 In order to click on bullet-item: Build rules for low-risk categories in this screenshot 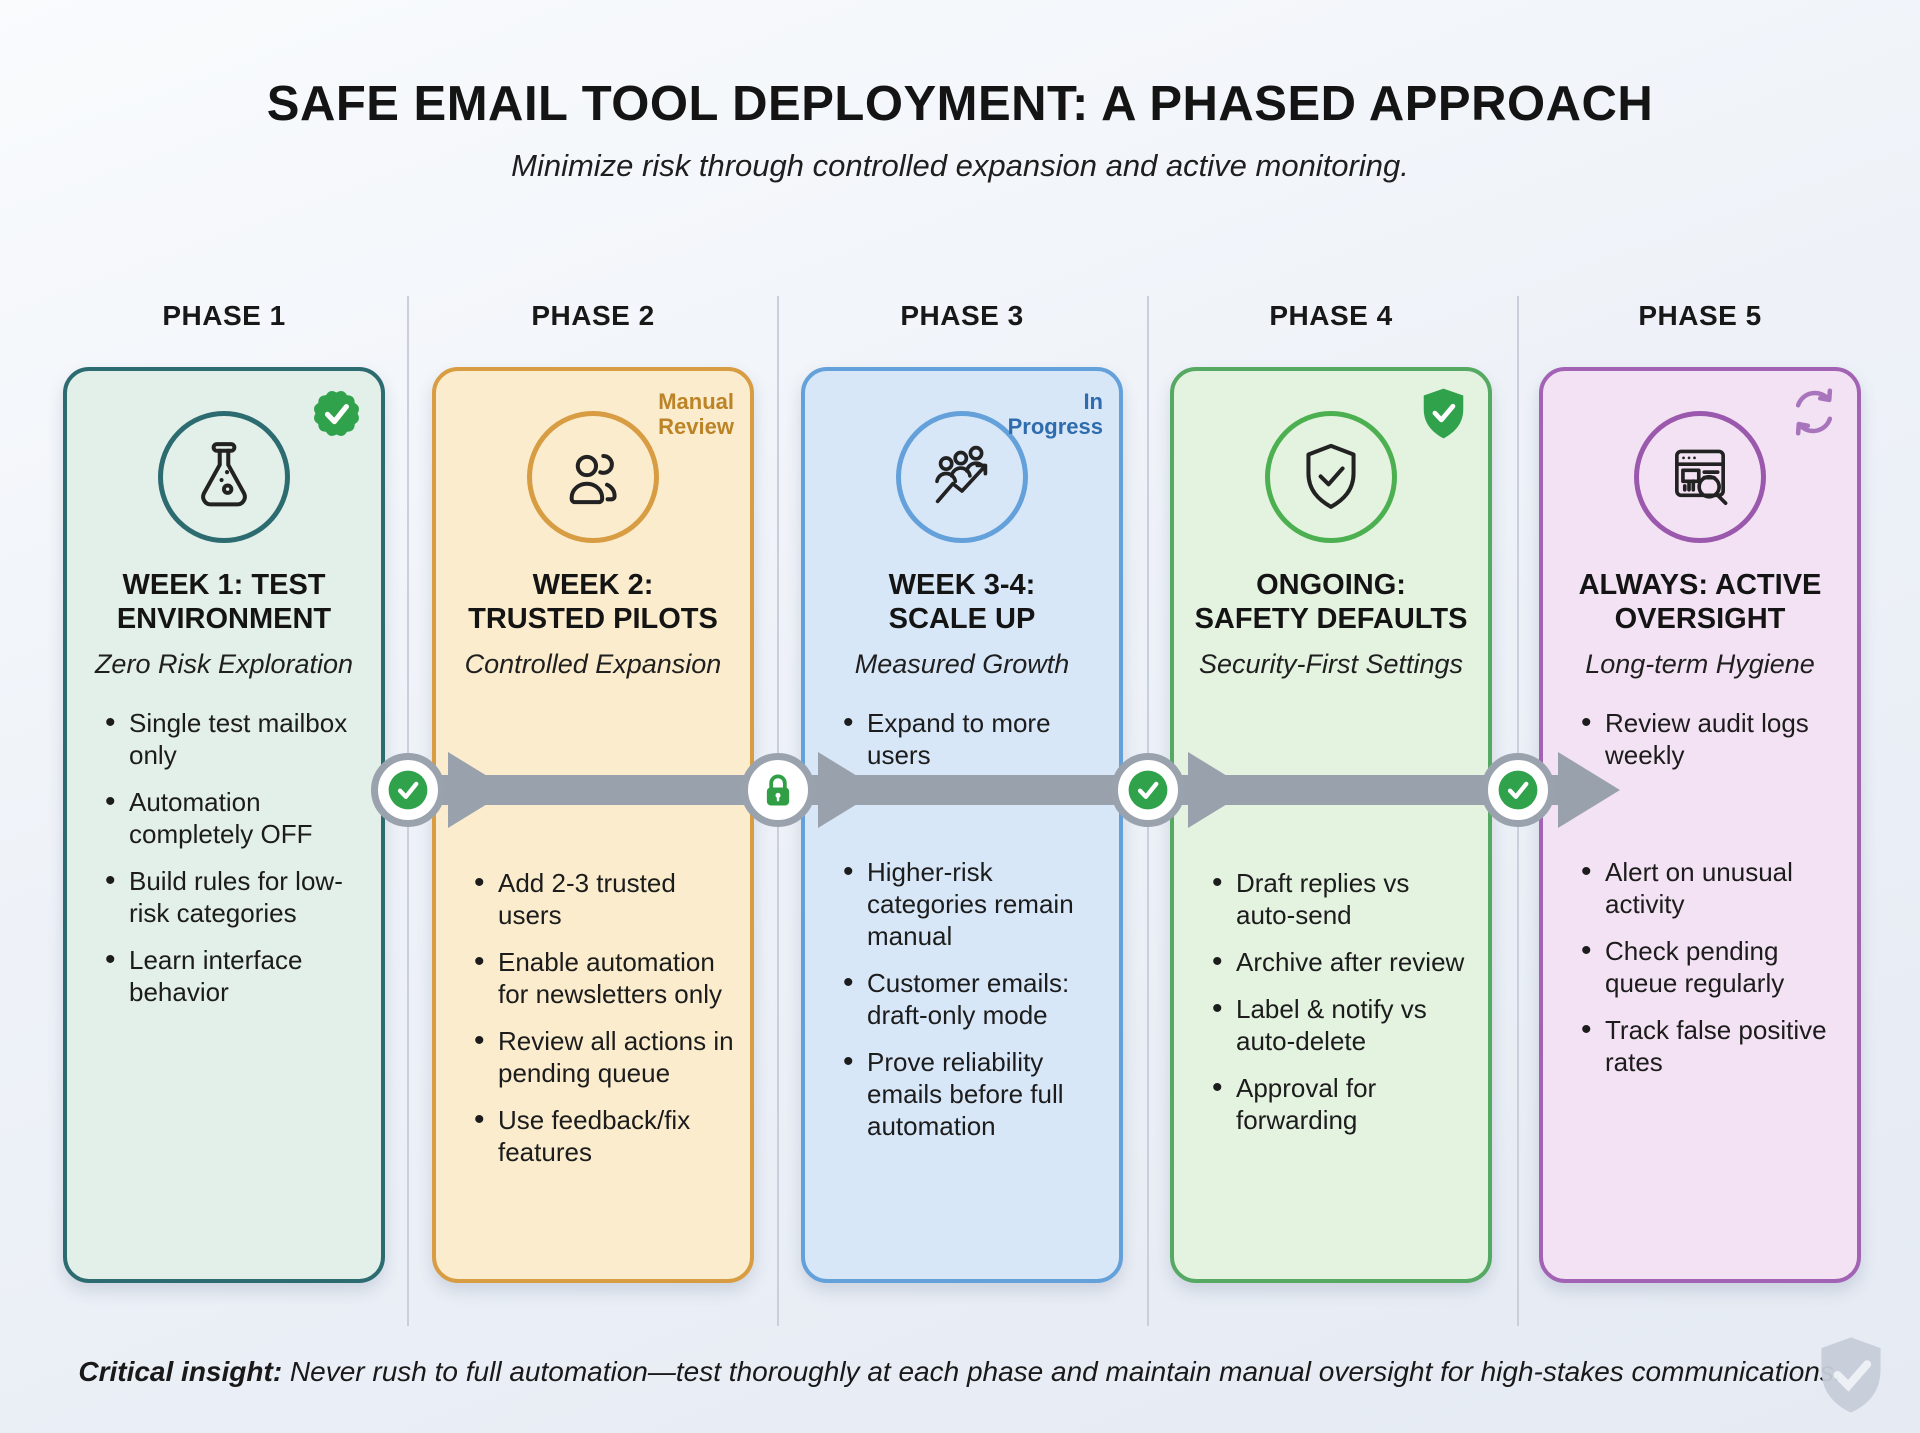, I will do `click(236, 896)`.